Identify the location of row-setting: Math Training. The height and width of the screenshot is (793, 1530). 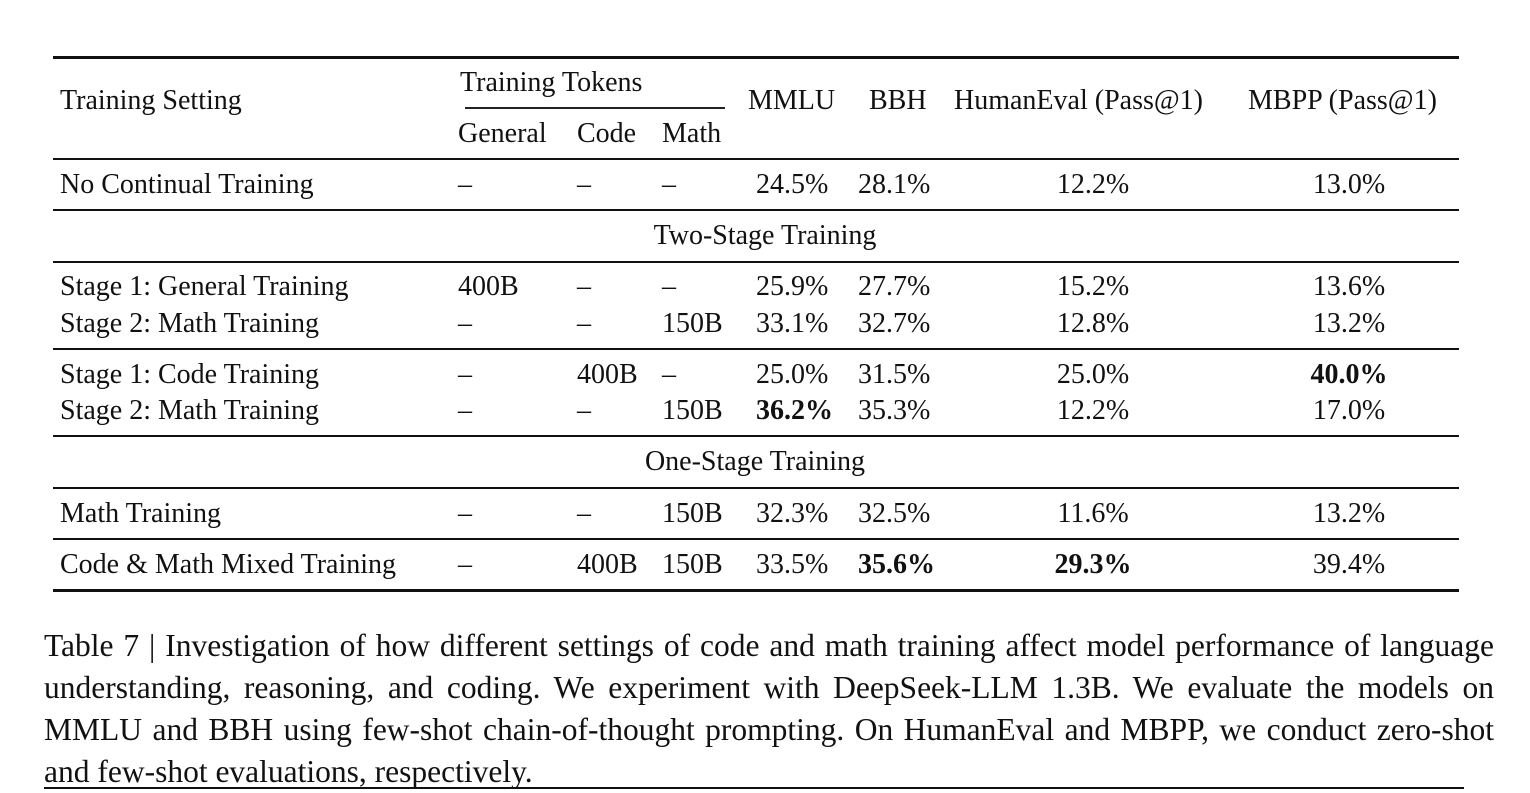
(141, 513).